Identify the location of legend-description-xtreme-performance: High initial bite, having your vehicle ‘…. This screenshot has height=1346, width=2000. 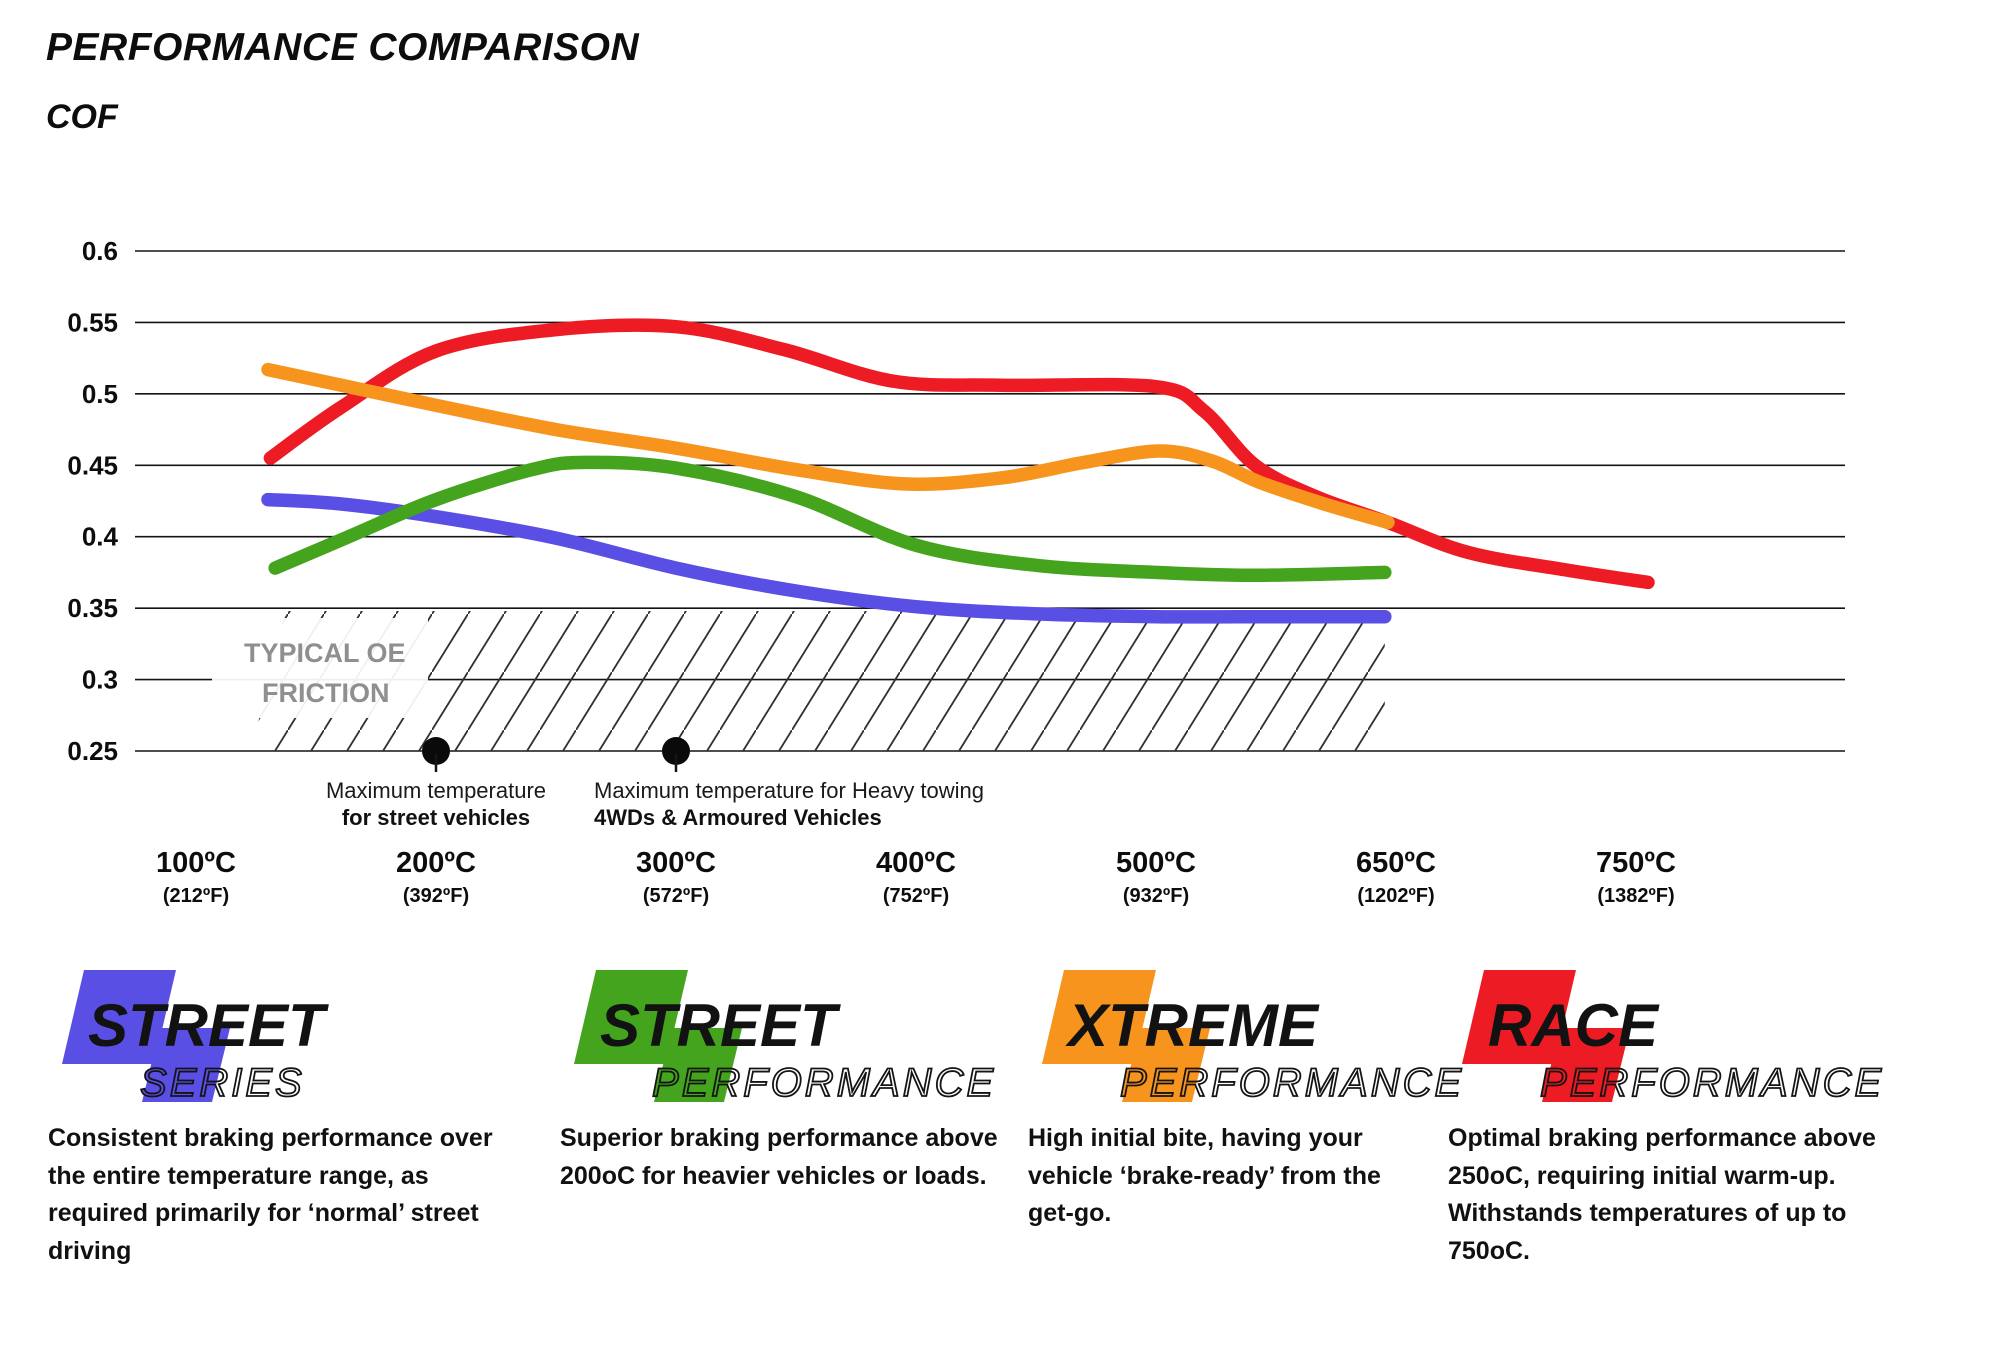
(1204, 1175).